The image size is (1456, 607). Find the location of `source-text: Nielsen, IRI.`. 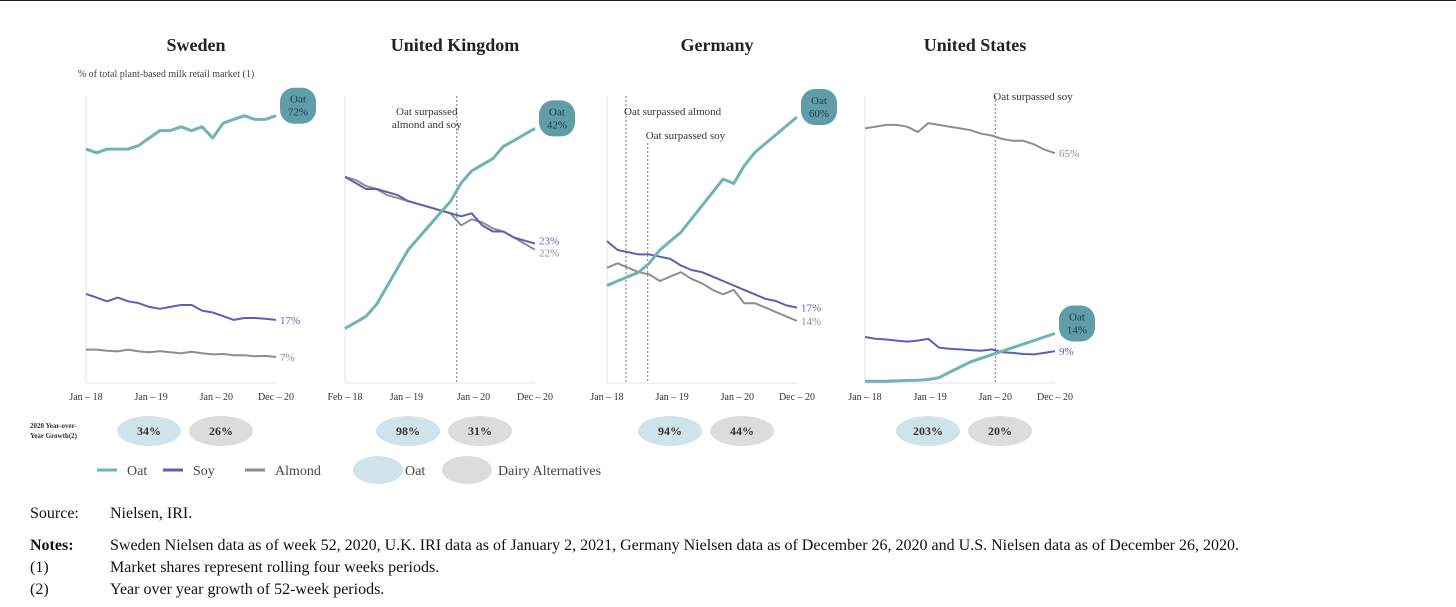

source-text: Nielsen, IRI. is located at coordinates (151, 514).